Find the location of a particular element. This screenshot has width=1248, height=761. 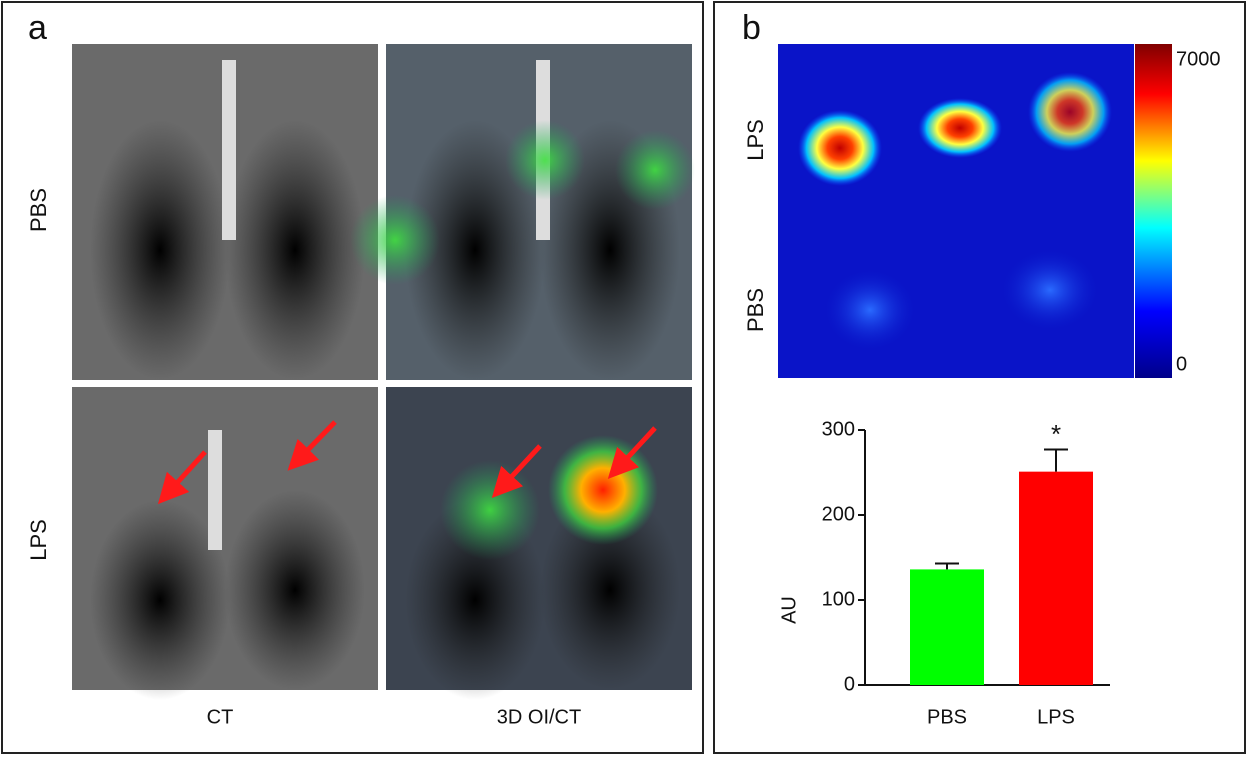

annotation: * is located at coordinates (1056, 434).